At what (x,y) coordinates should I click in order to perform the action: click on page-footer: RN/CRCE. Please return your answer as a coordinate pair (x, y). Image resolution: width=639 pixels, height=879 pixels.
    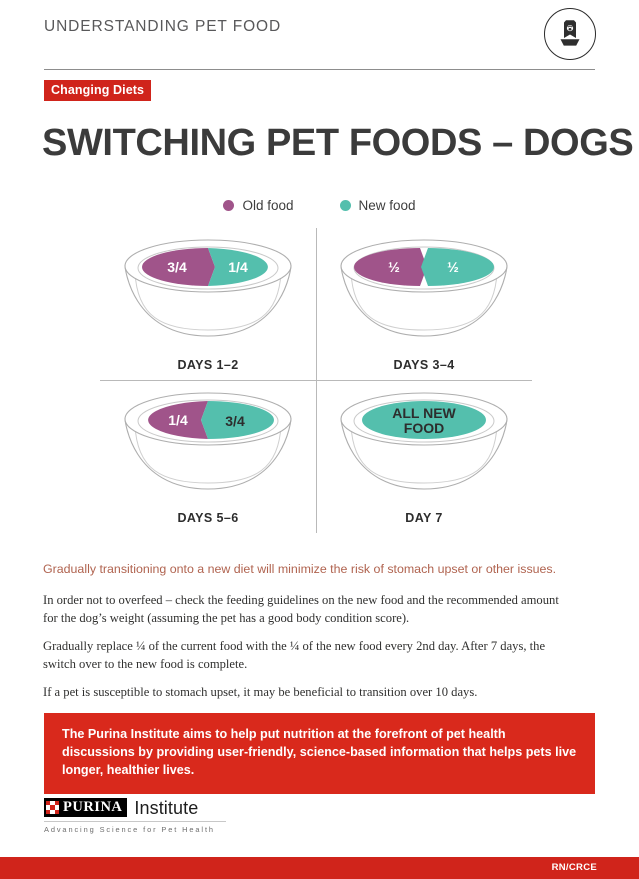
    Looking at the image, I should click on (319, 868).